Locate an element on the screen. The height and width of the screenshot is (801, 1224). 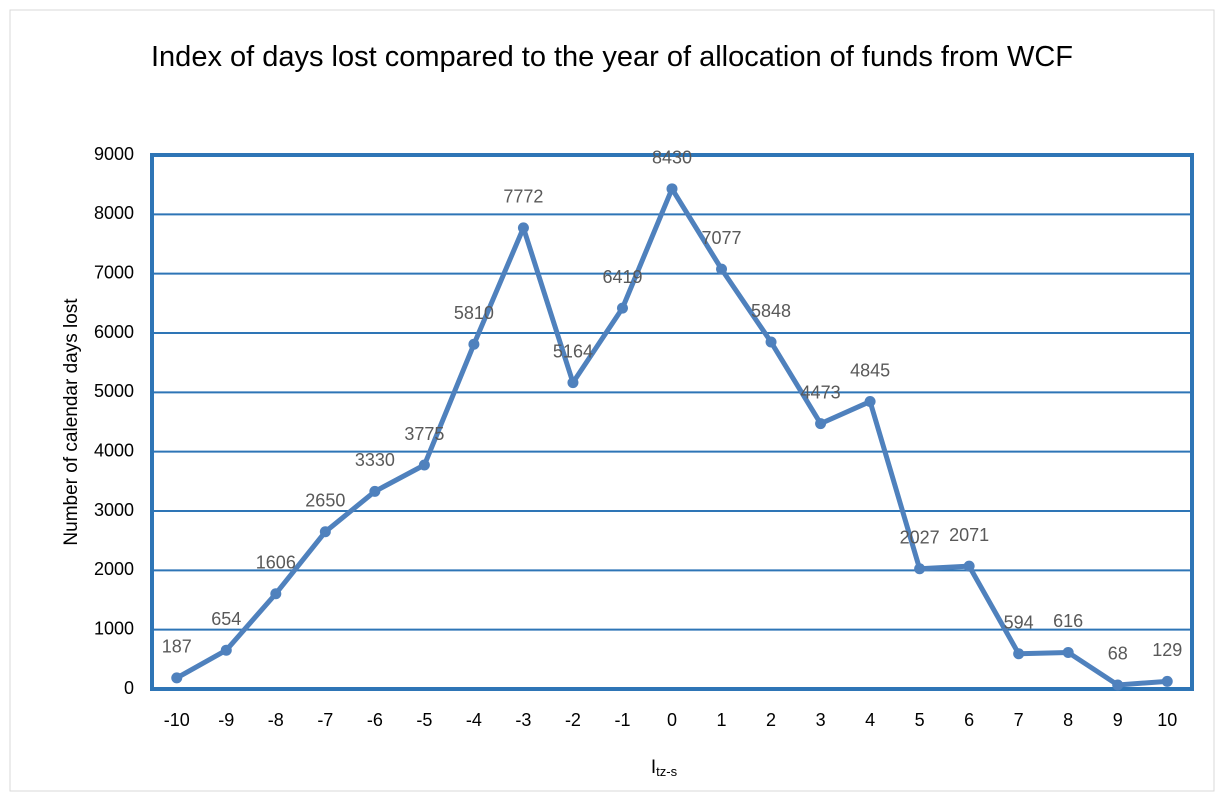
x-tick-label: -4 is located at coordinates (474, 720).